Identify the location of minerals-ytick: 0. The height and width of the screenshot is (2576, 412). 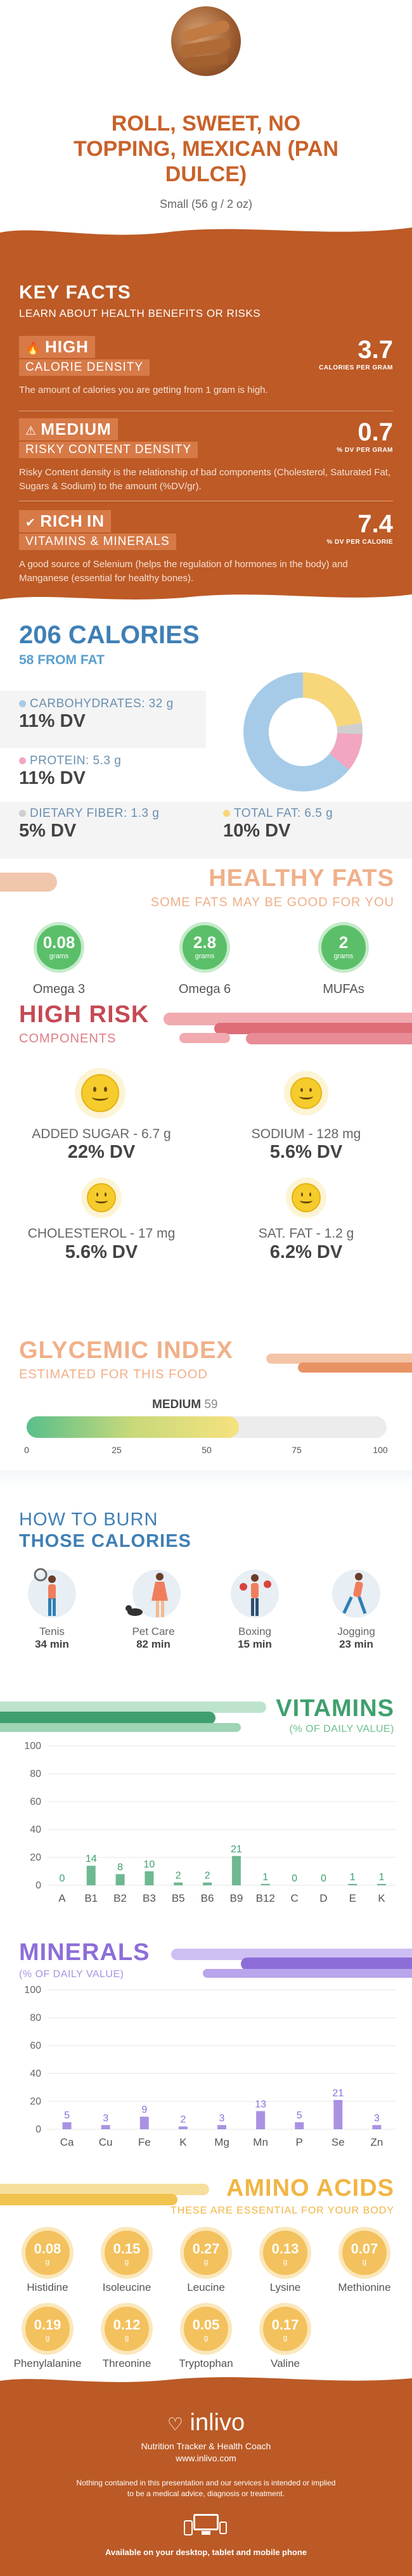
(38, 2129).